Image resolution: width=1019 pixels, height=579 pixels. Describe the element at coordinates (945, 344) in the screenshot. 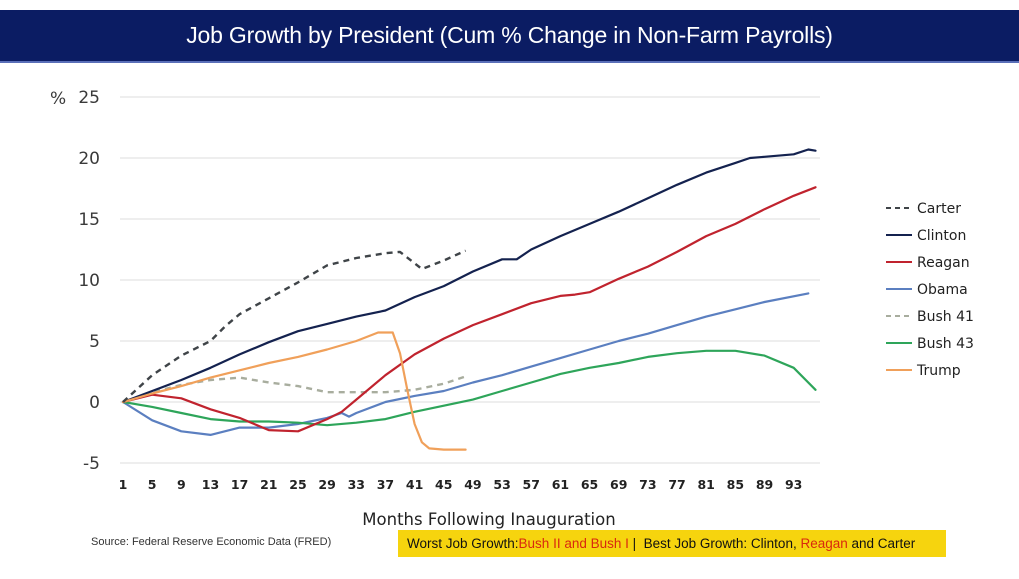

I see `legend-label: Bush 43` at that location.